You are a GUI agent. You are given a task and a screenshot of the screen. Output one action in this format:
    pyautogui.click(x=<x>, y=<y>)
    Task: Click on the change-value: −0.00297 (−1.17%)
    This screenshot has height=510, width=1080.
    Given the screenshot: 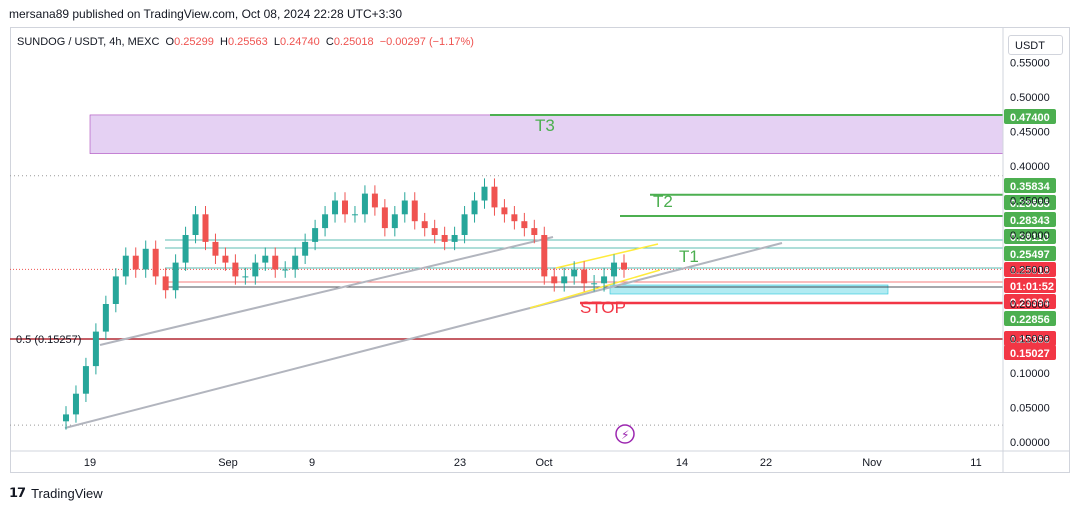 What is the action you would take?
    pyautogui.click(x=426, y=42)
    